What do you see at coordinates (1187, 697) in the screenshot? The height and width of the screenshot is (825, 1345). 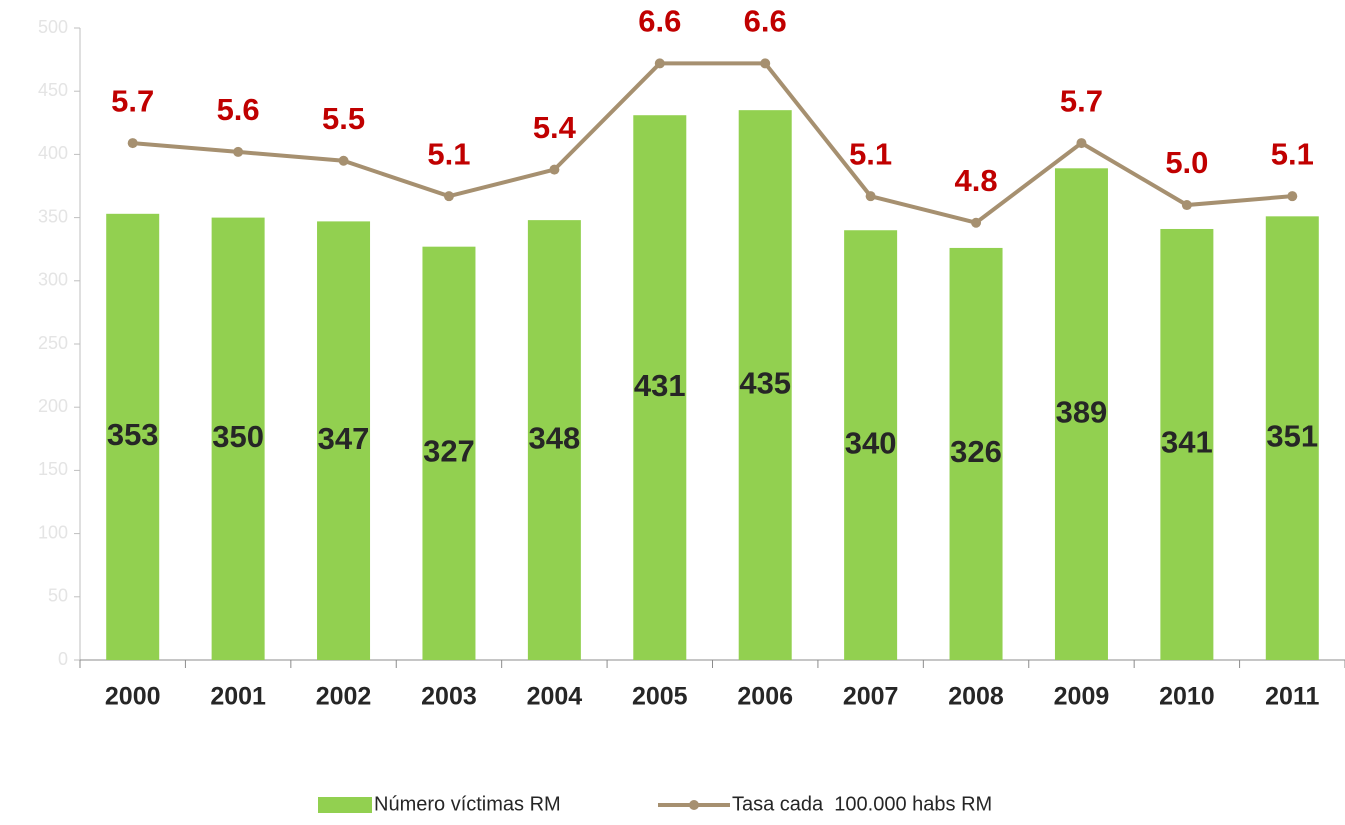 I see `x-tick-label: 2010` at bounding box center [1187, 697].